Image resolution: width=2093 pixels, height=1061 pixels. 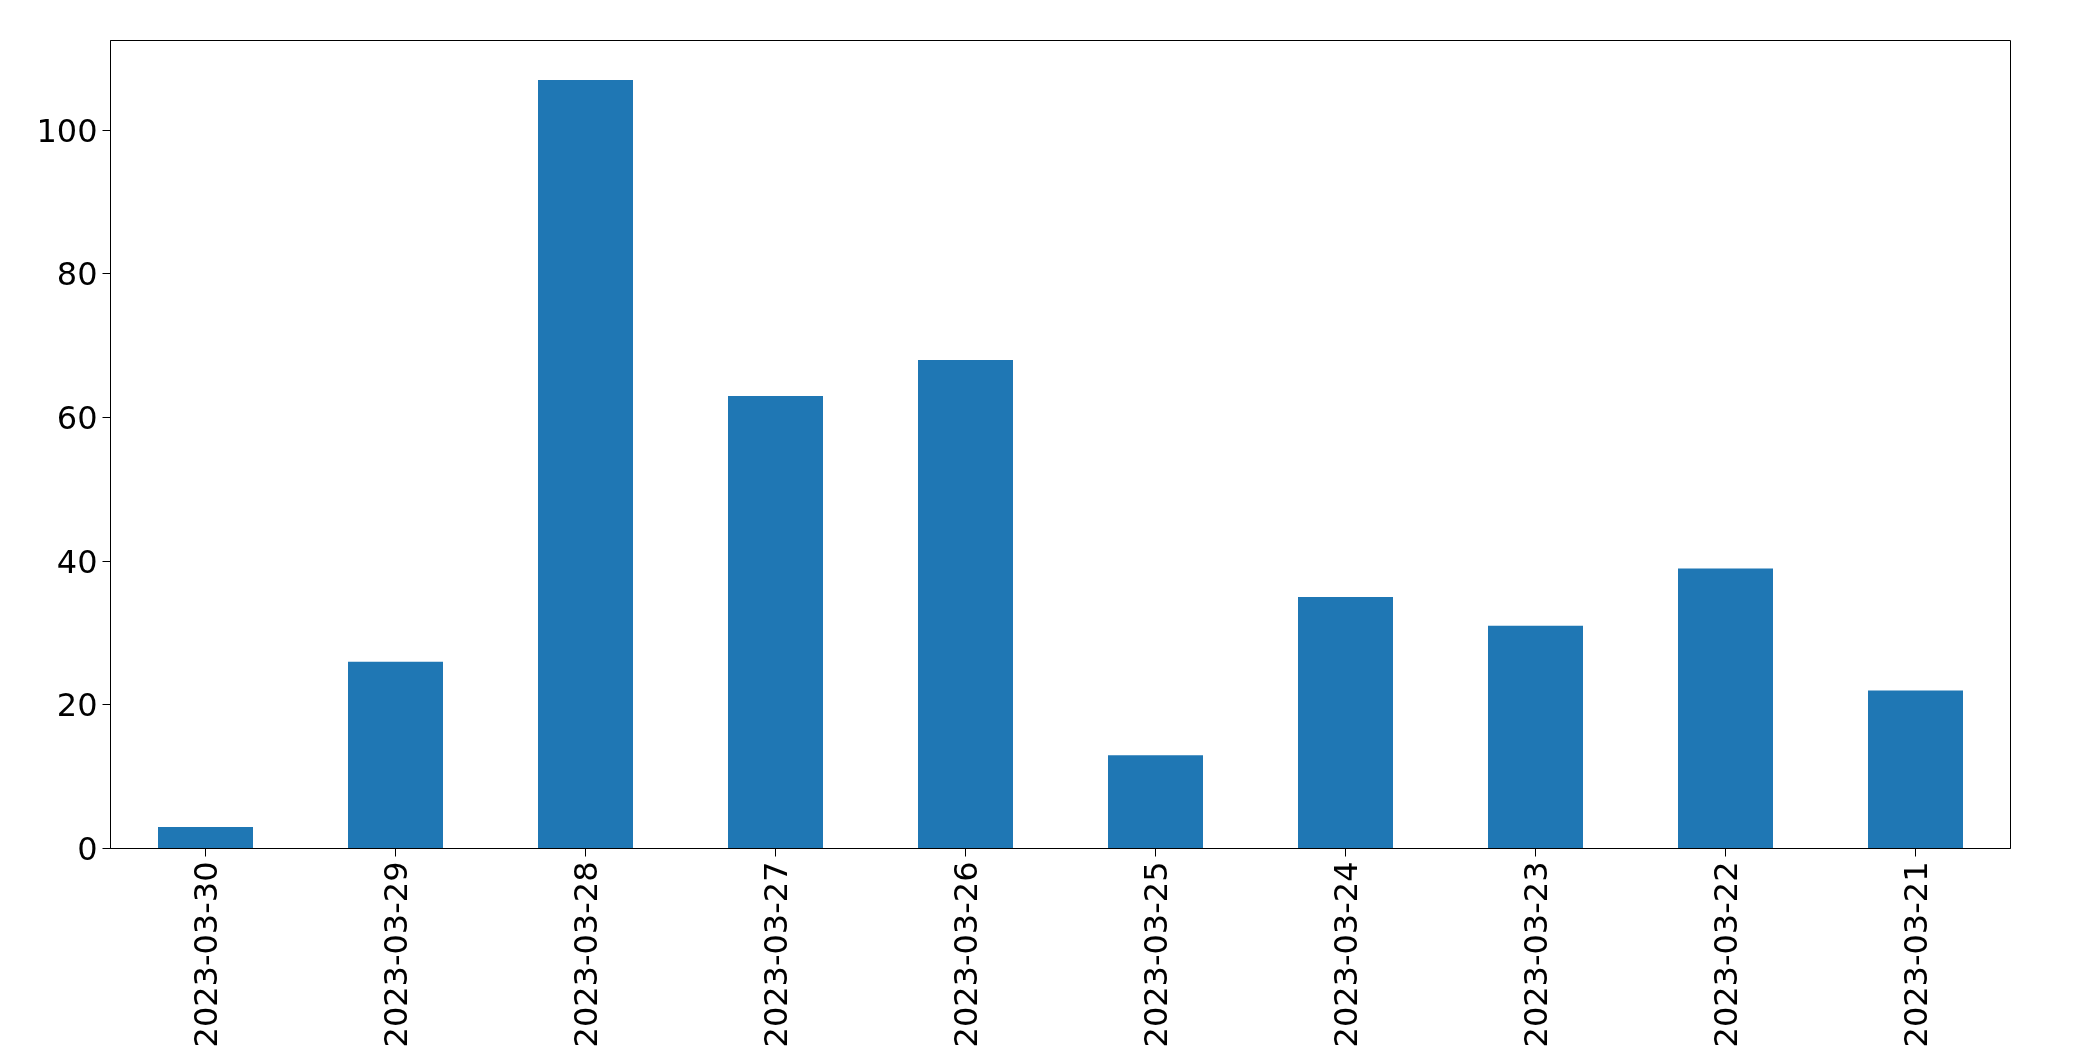 What do you see at coordinates (966, 954) in the screenshot?
I see `x-tick-label: 2023-03-26` at bounding box center [966, 954].